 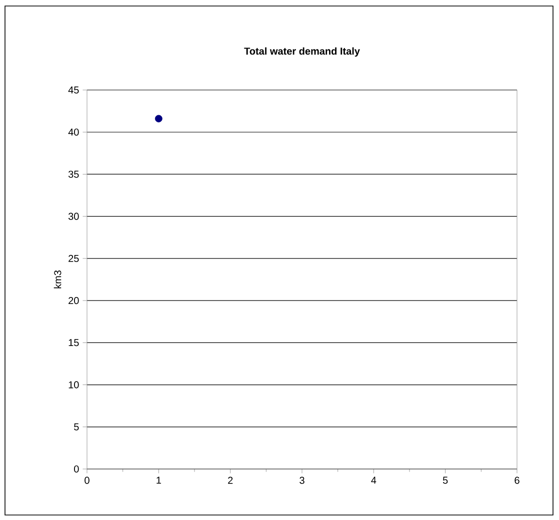 I want to click on y-tick-label: 45, so click(x=73, y=90).